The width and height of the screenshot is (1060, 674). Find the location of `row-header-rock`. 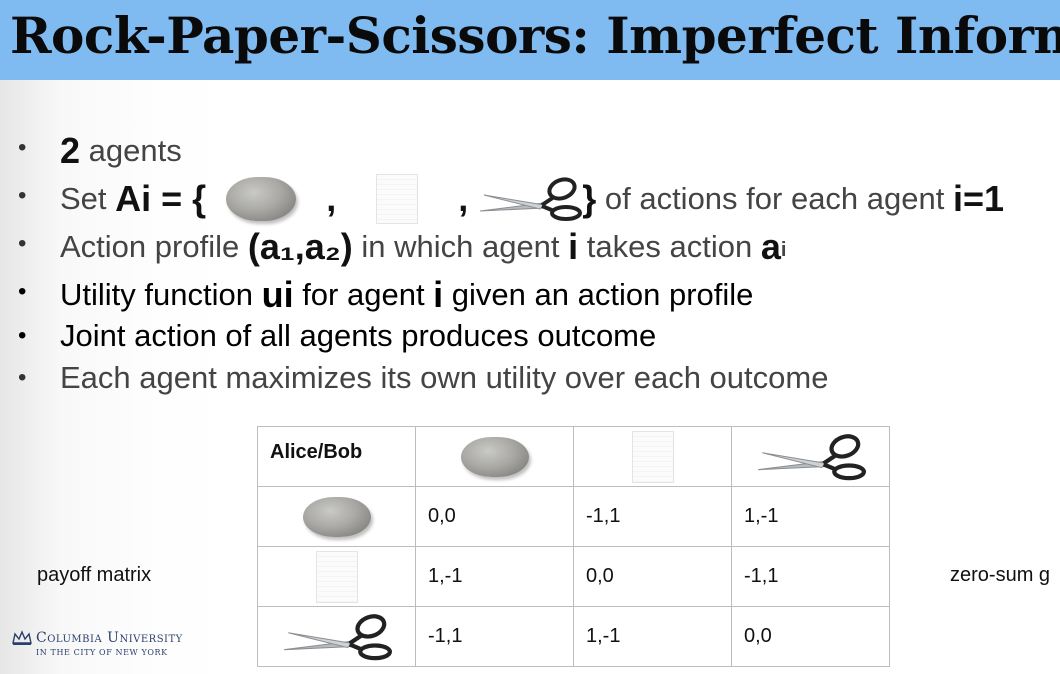

row-header-rock is located at coordinates (336, 516).